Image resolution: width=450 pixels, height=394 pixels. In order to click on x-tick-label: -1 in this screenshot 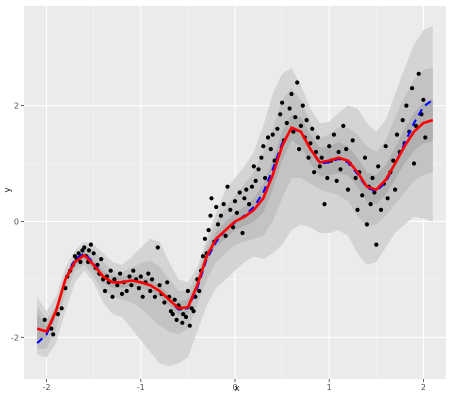, I will do `click(141, 387)`.